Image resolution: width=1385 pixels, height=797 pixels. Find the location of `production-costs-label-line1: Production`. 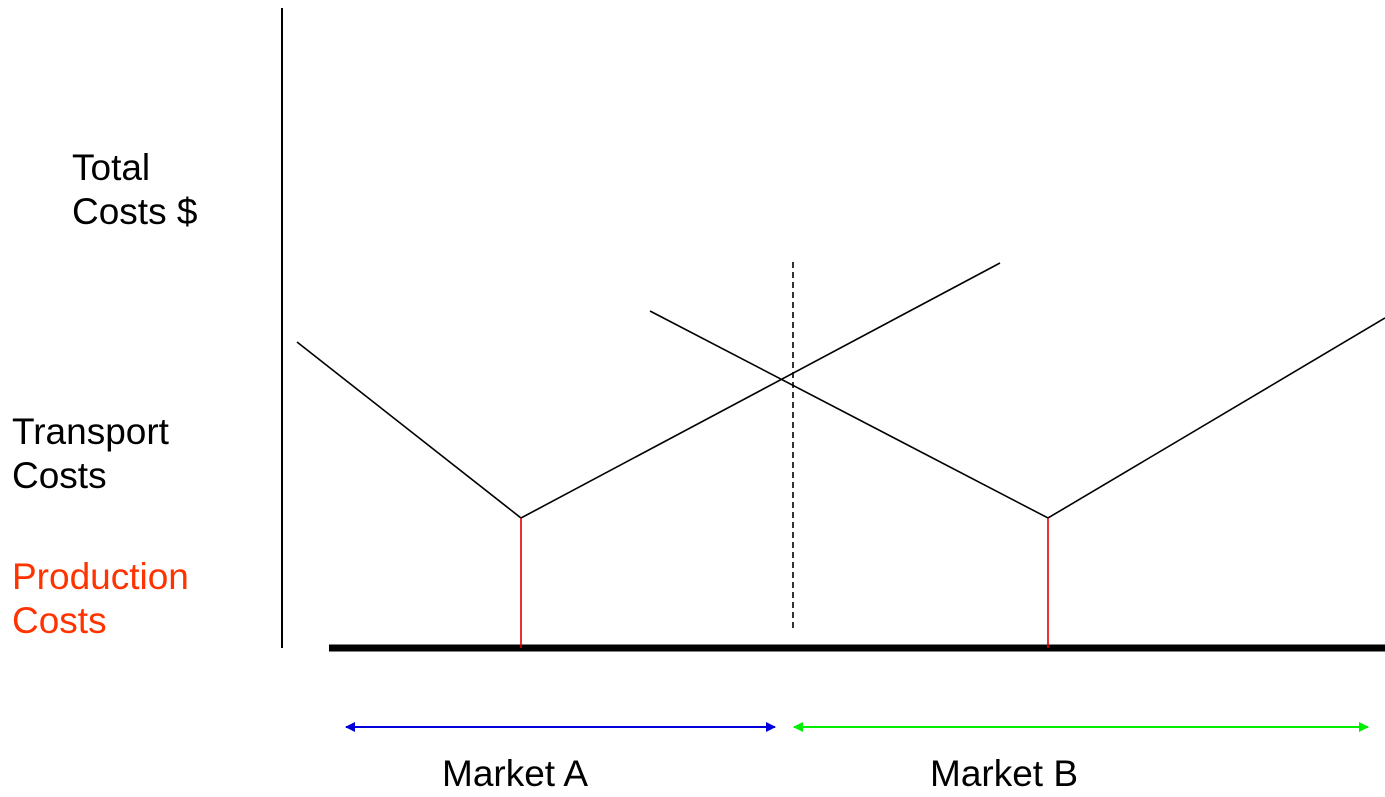

production-costs-label-line1: Production is located at coordinates (100, 576).